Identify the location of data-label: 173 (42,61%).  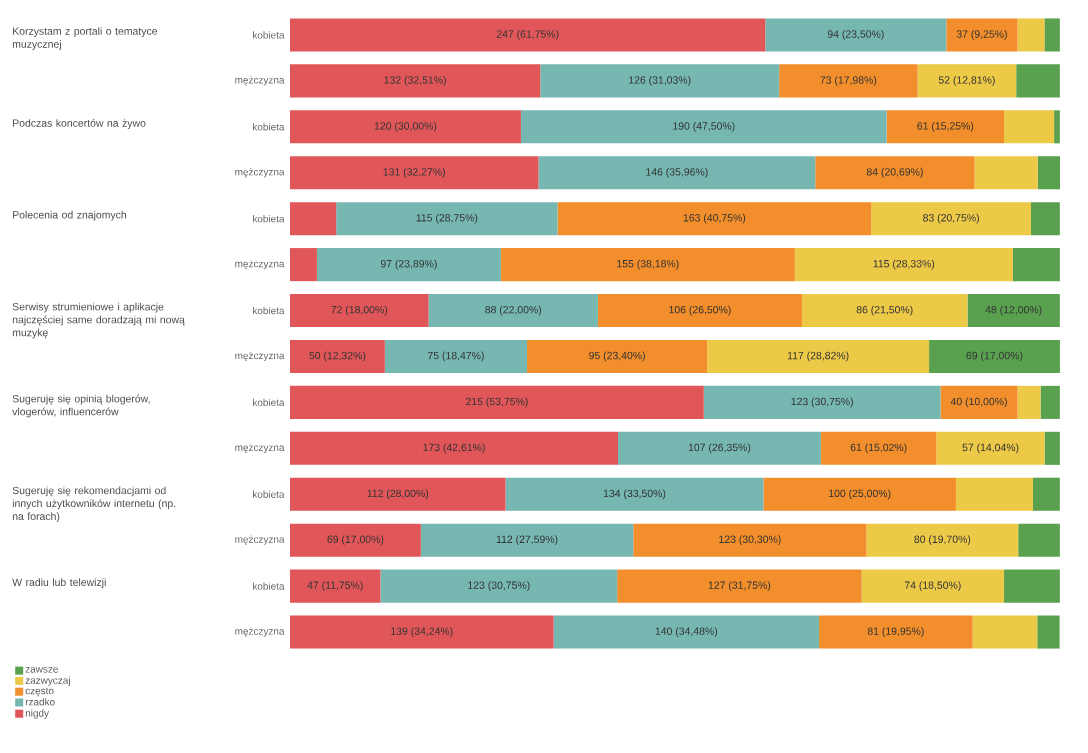
(454, 448).